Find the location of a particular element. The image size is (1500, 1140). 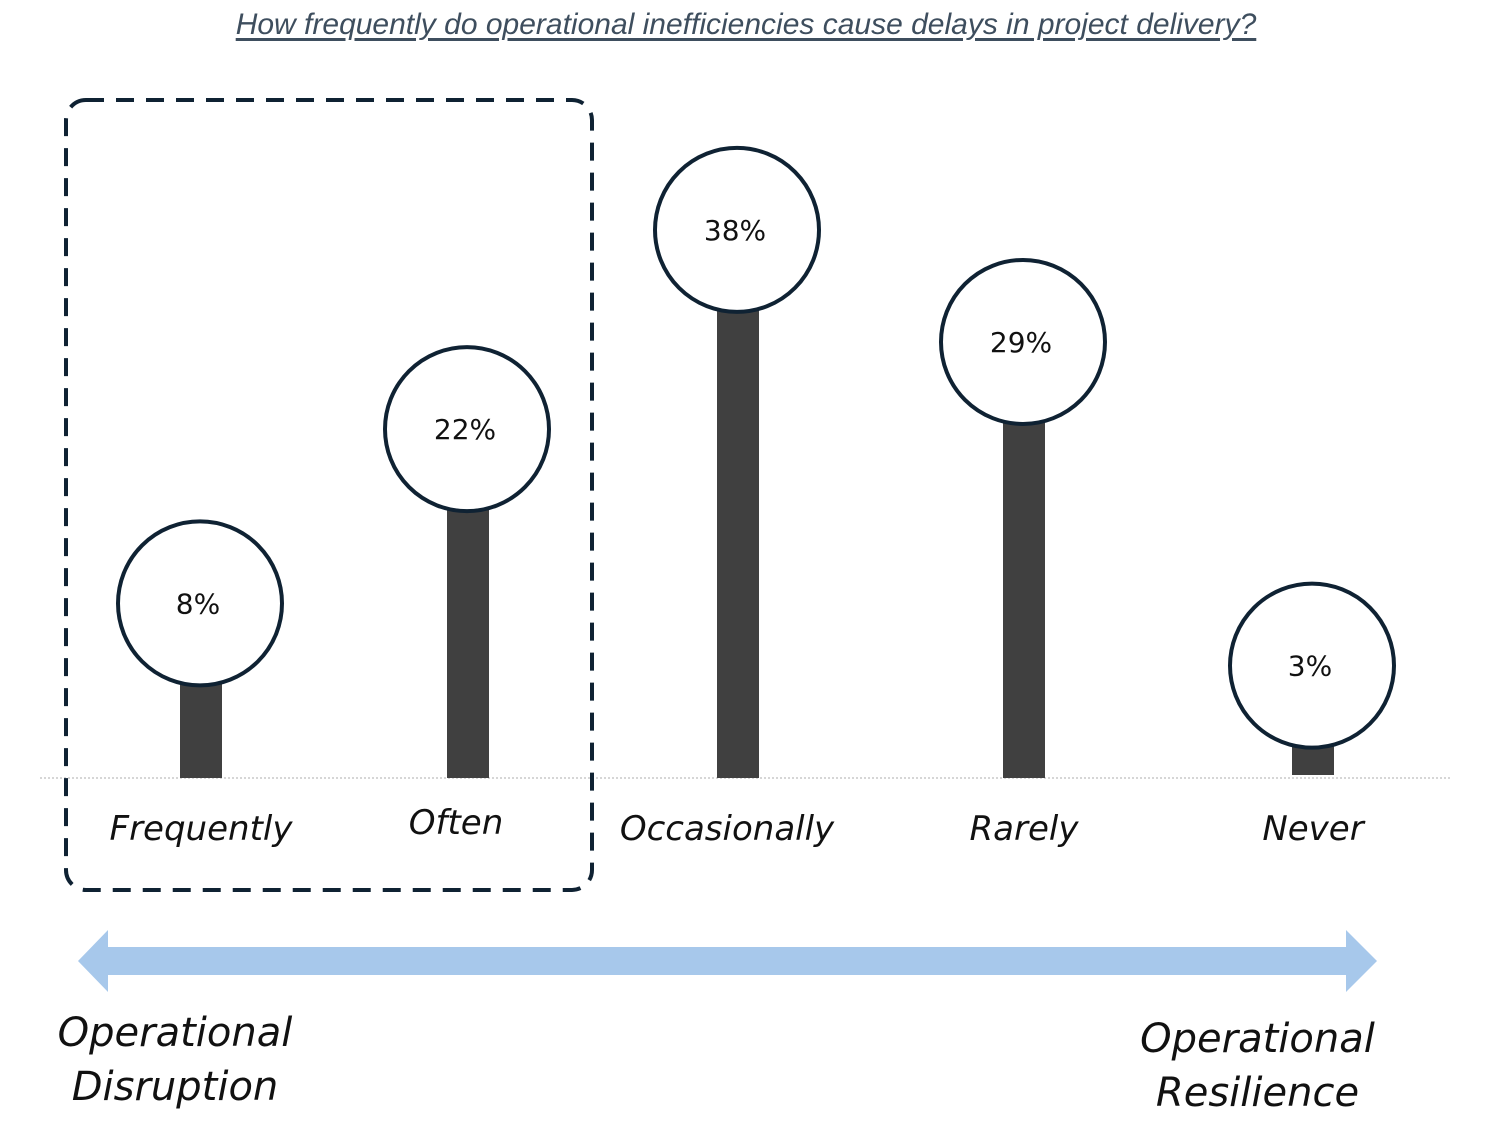

data-label-frequently: 8% is located at coordinates (198, 603).